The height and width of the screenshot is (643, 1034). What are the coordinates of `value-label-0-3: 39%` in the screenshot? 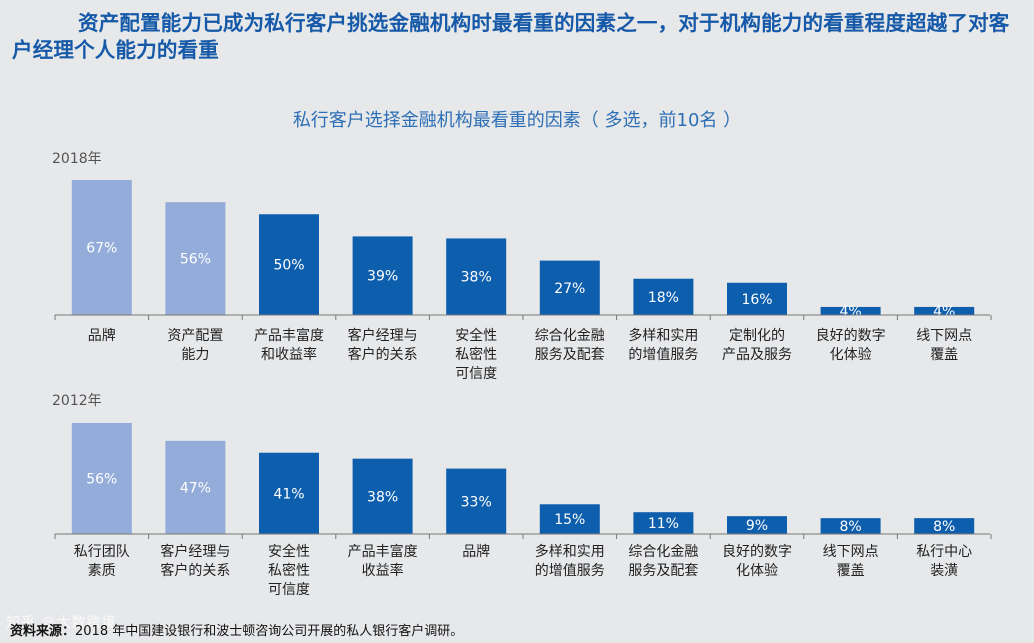 It's located at (382, 277).